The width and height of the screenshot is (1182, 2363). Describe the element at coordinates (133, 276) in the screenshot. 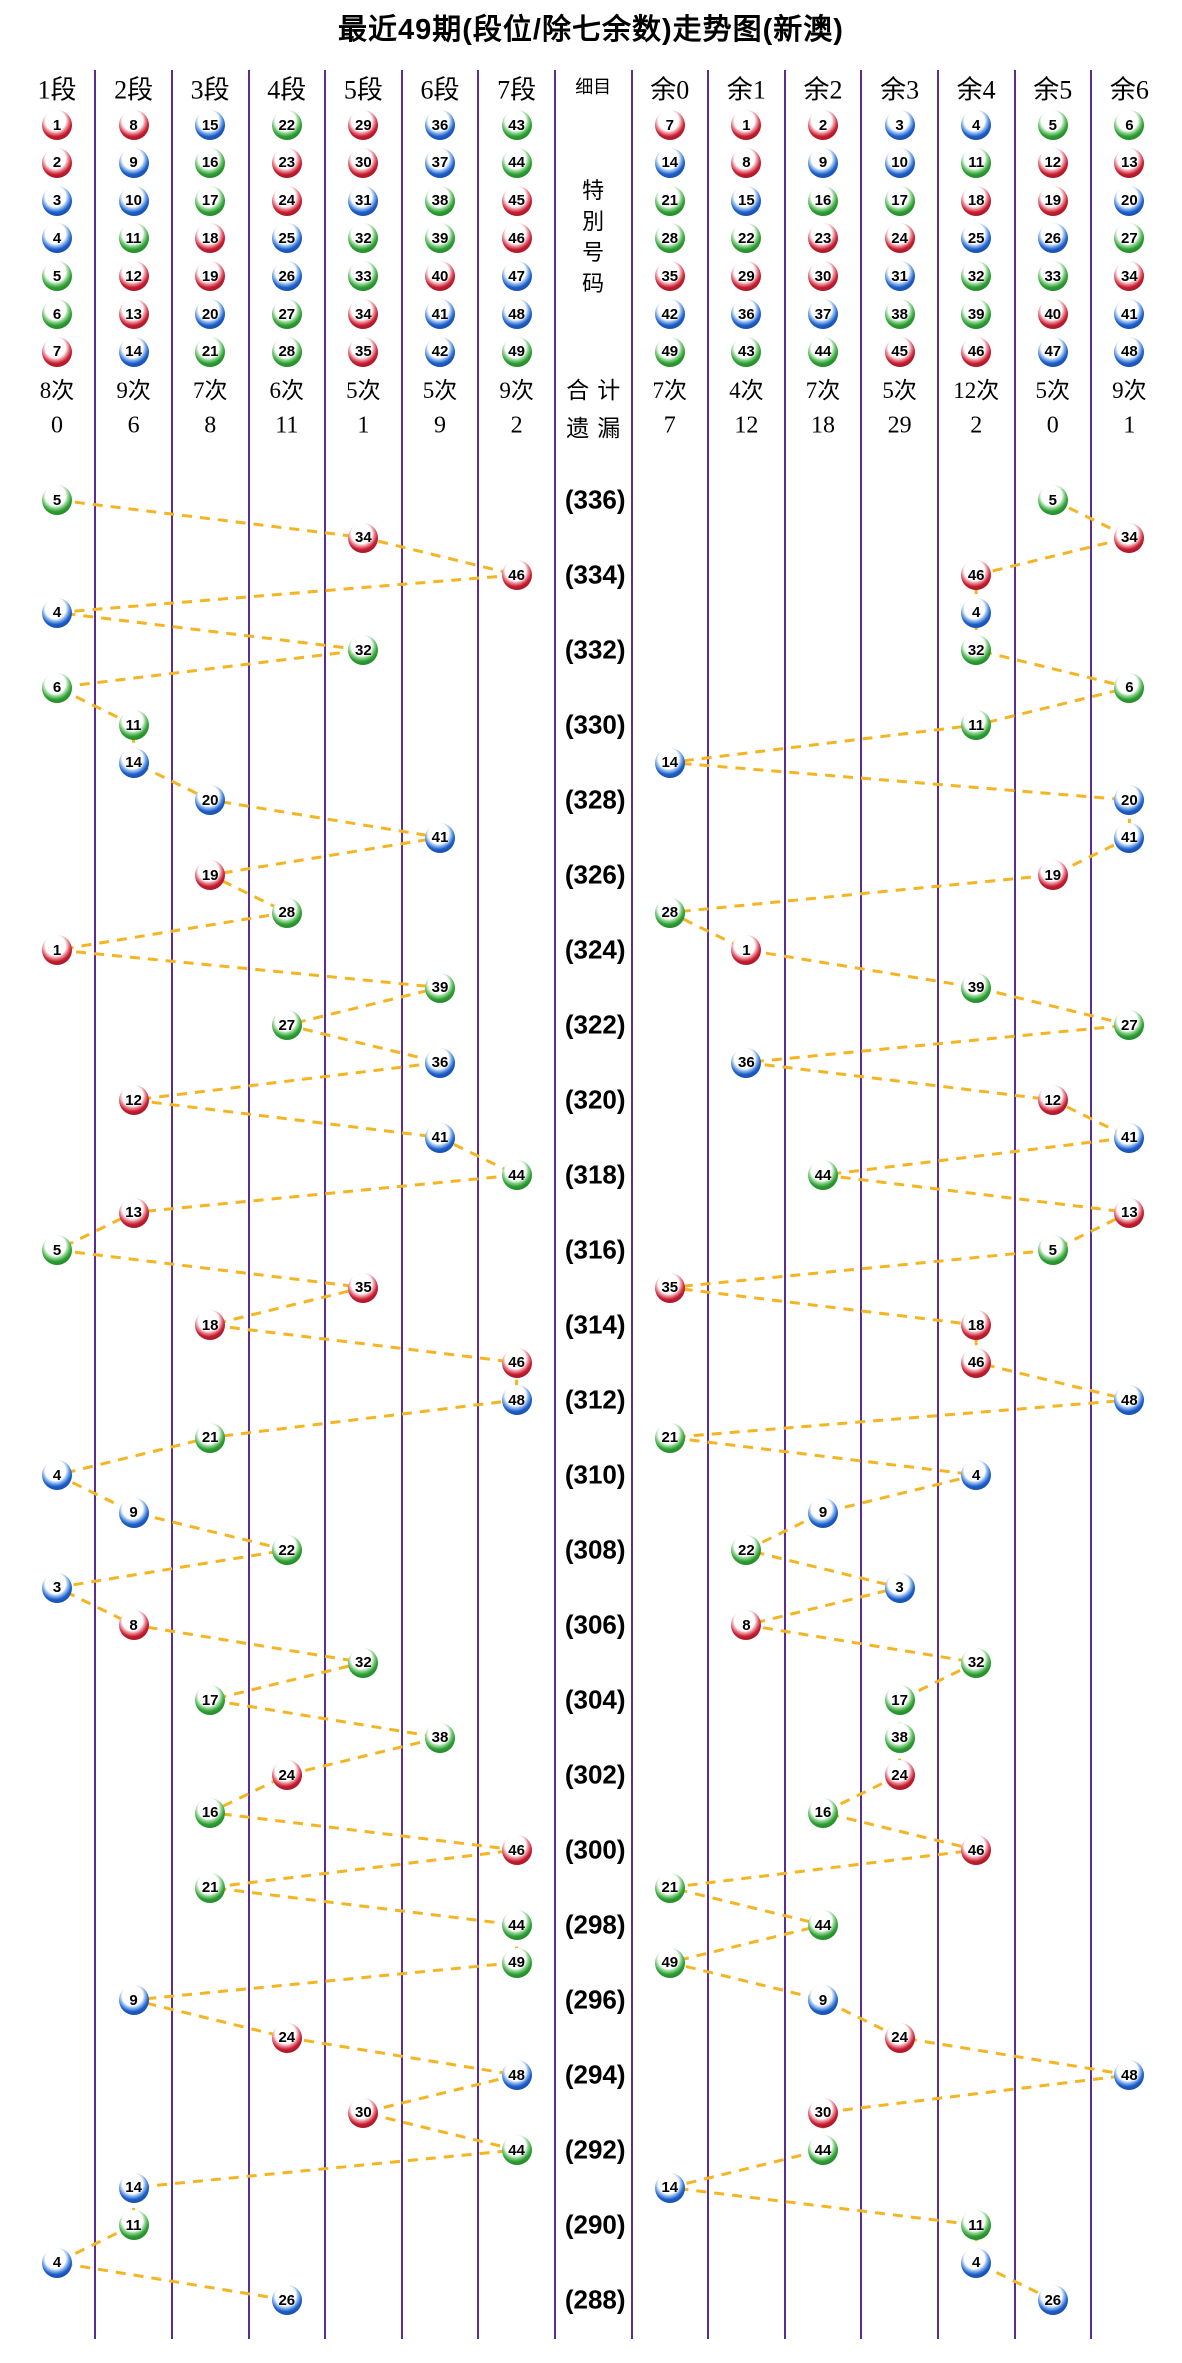

I see `legend-ball: 12` at that location.